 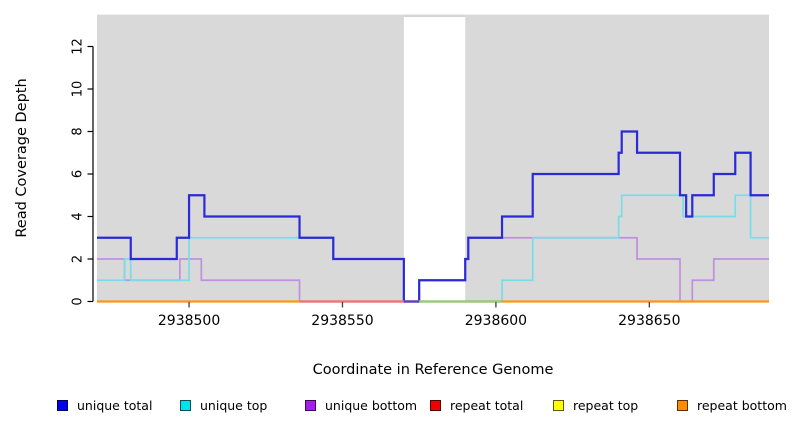 I want to click on legend-label: repeat top, so click(x=606, y=405).